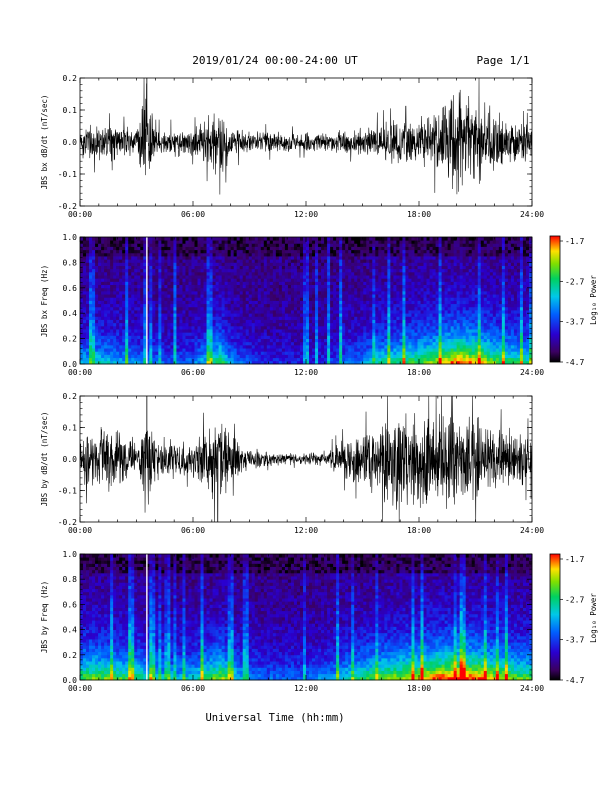 The height and width of the screenshot is (796, 612). I want to click on page-title: 2019/01/24 00:00-24:00 UT, so click(275, 60).